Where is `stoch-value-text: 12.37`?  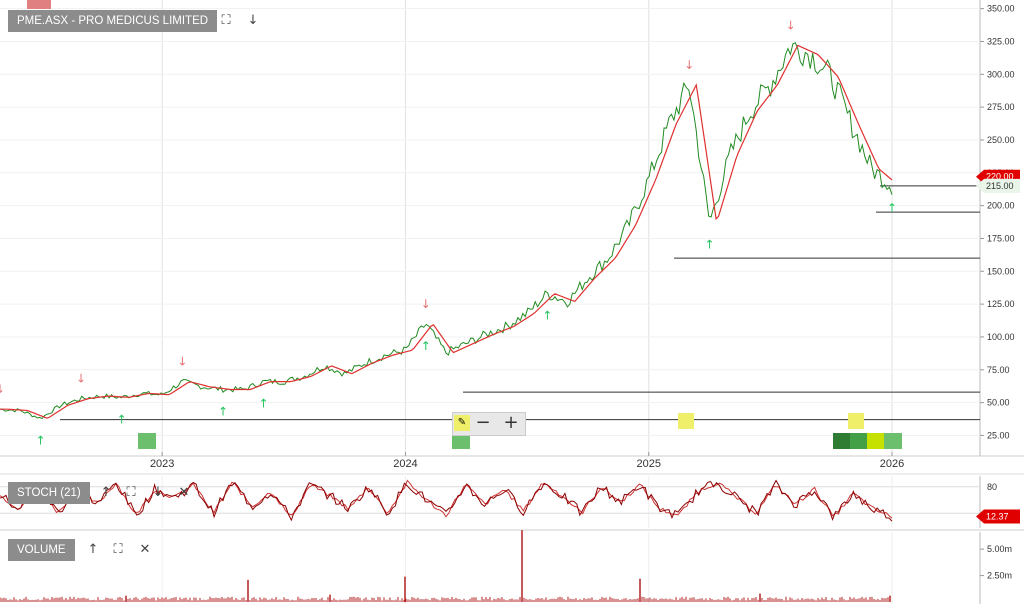 stoch-value-text: 12.37 is located at coordinates (997, 517).